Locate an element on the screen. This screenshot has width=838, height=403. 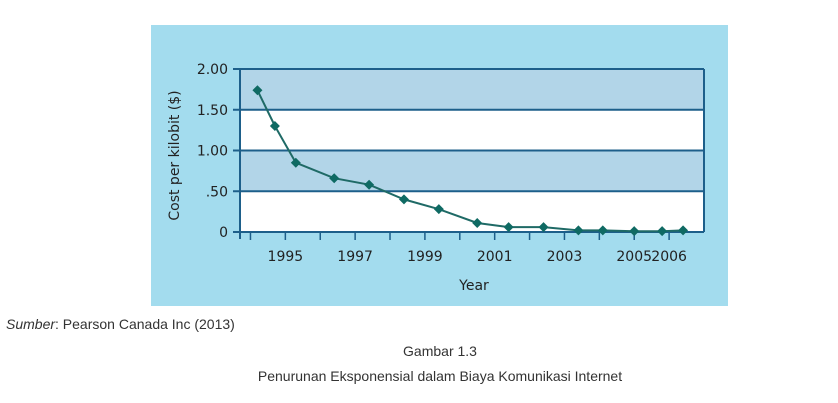
x-tick-label: 2006 is located at coordinates (669, 257).